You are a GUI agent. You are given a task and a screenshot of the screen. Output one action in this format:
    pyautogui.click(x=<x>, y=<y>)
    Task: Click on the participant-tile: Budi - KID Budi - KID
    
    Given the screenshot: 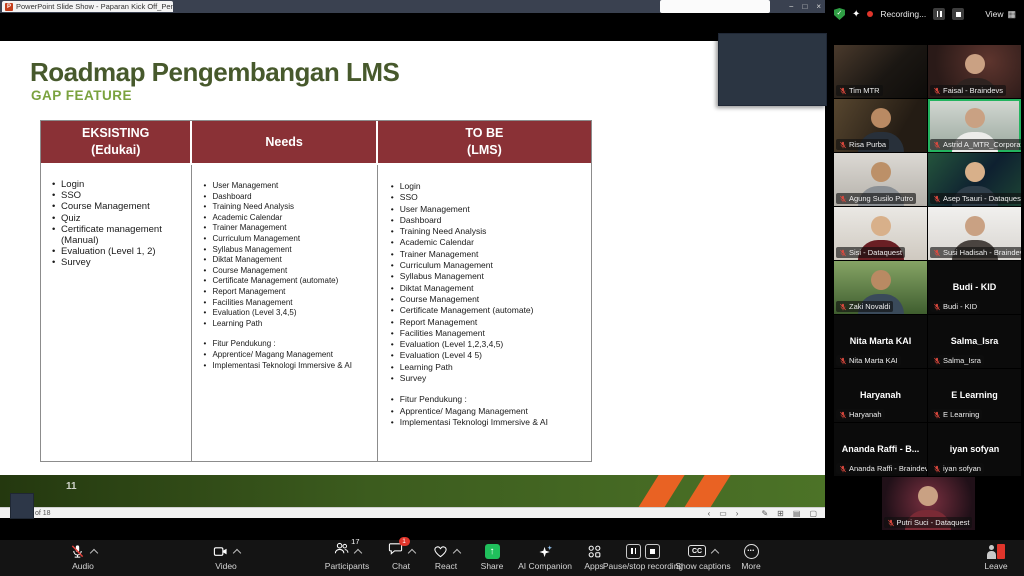 What is the action you would take?
    pyautogui.click(x=974, y=287)
    